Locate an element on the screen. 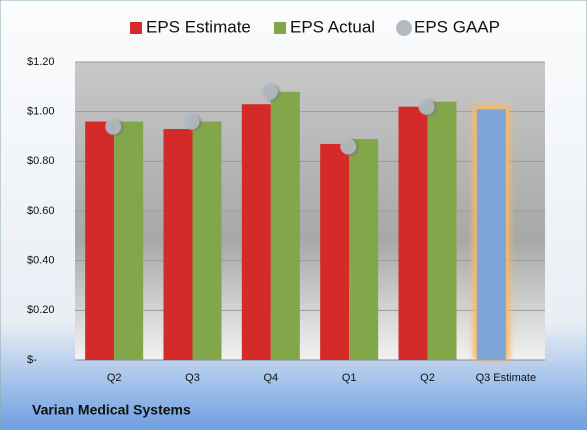 The width and height of the screenshot is (587, 430). y-tick-label: $0.20 is located at coordinates (41, 310).